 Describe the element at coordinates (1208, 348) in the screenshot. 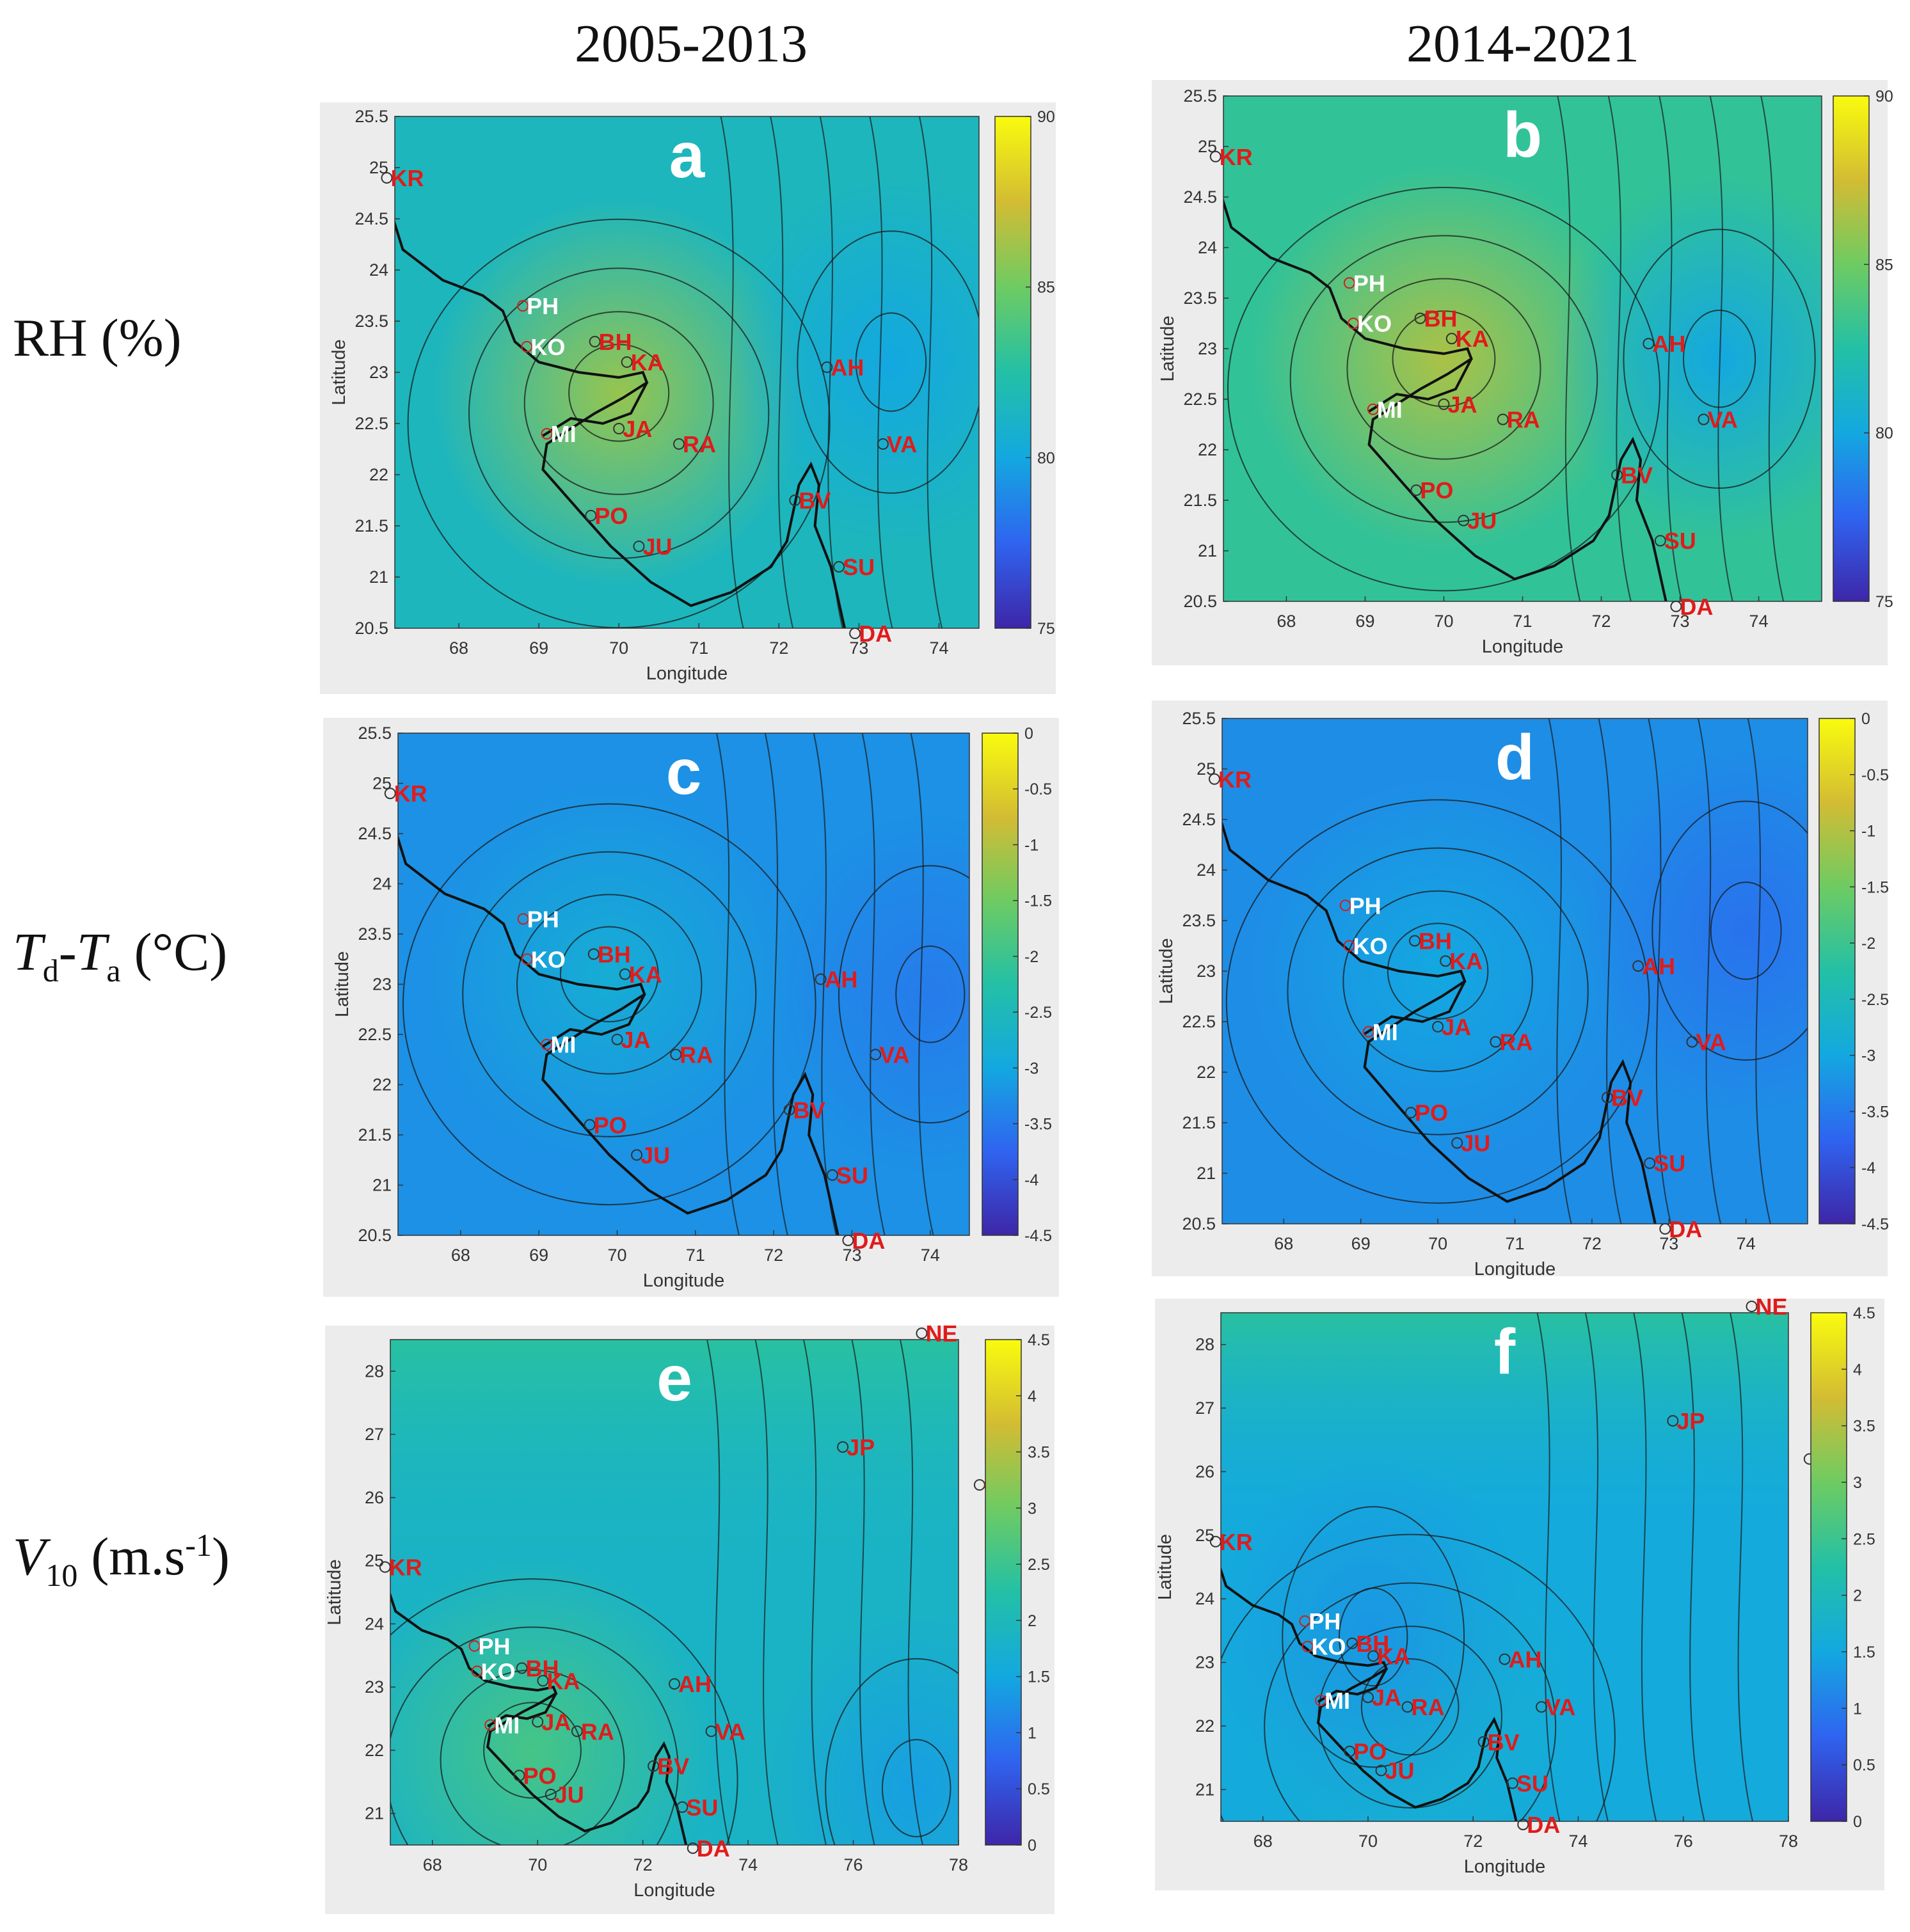

I see `y-tick-label: 23` at that location.